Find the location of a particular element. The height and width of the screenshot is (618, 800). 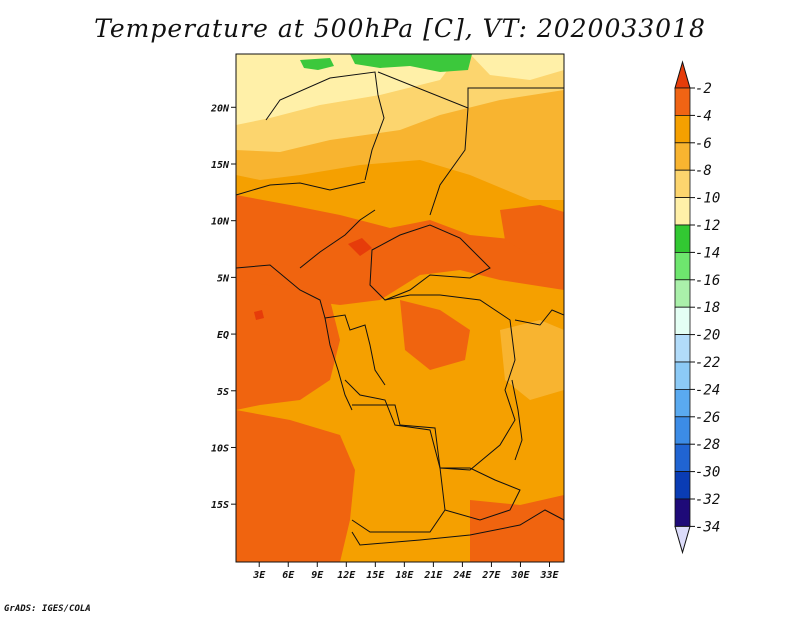

field-green-patch is located at coordinates (411, 63).